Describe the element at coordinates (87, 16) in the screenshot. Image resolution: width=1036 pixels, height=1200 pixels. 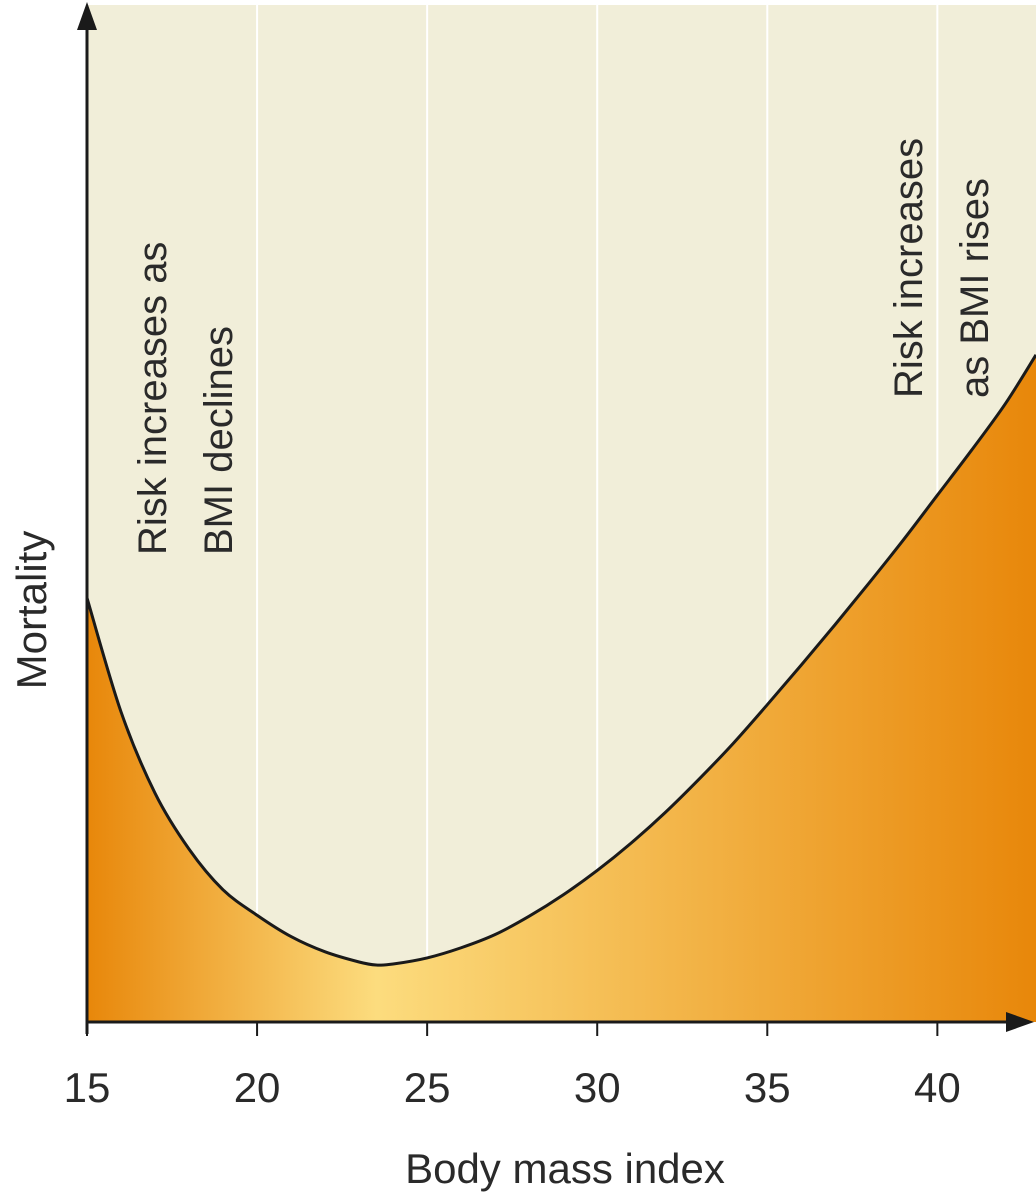
I see `y-axis-arrow-icon` at that location.